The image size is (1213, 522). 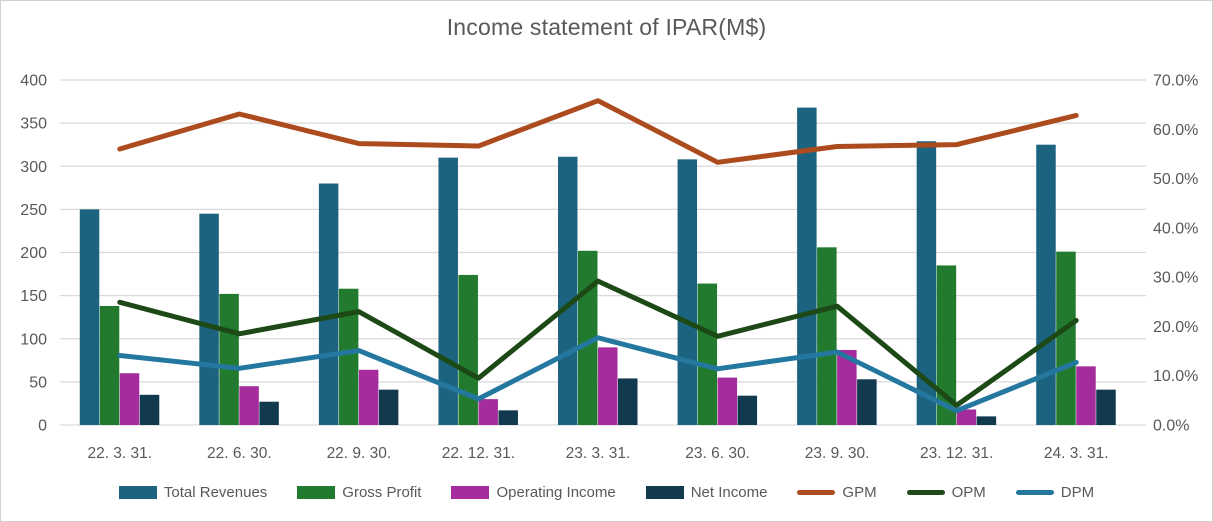 I want to click on legend-label-gross-profit: Gross Profit, so click(x=382, y=492).